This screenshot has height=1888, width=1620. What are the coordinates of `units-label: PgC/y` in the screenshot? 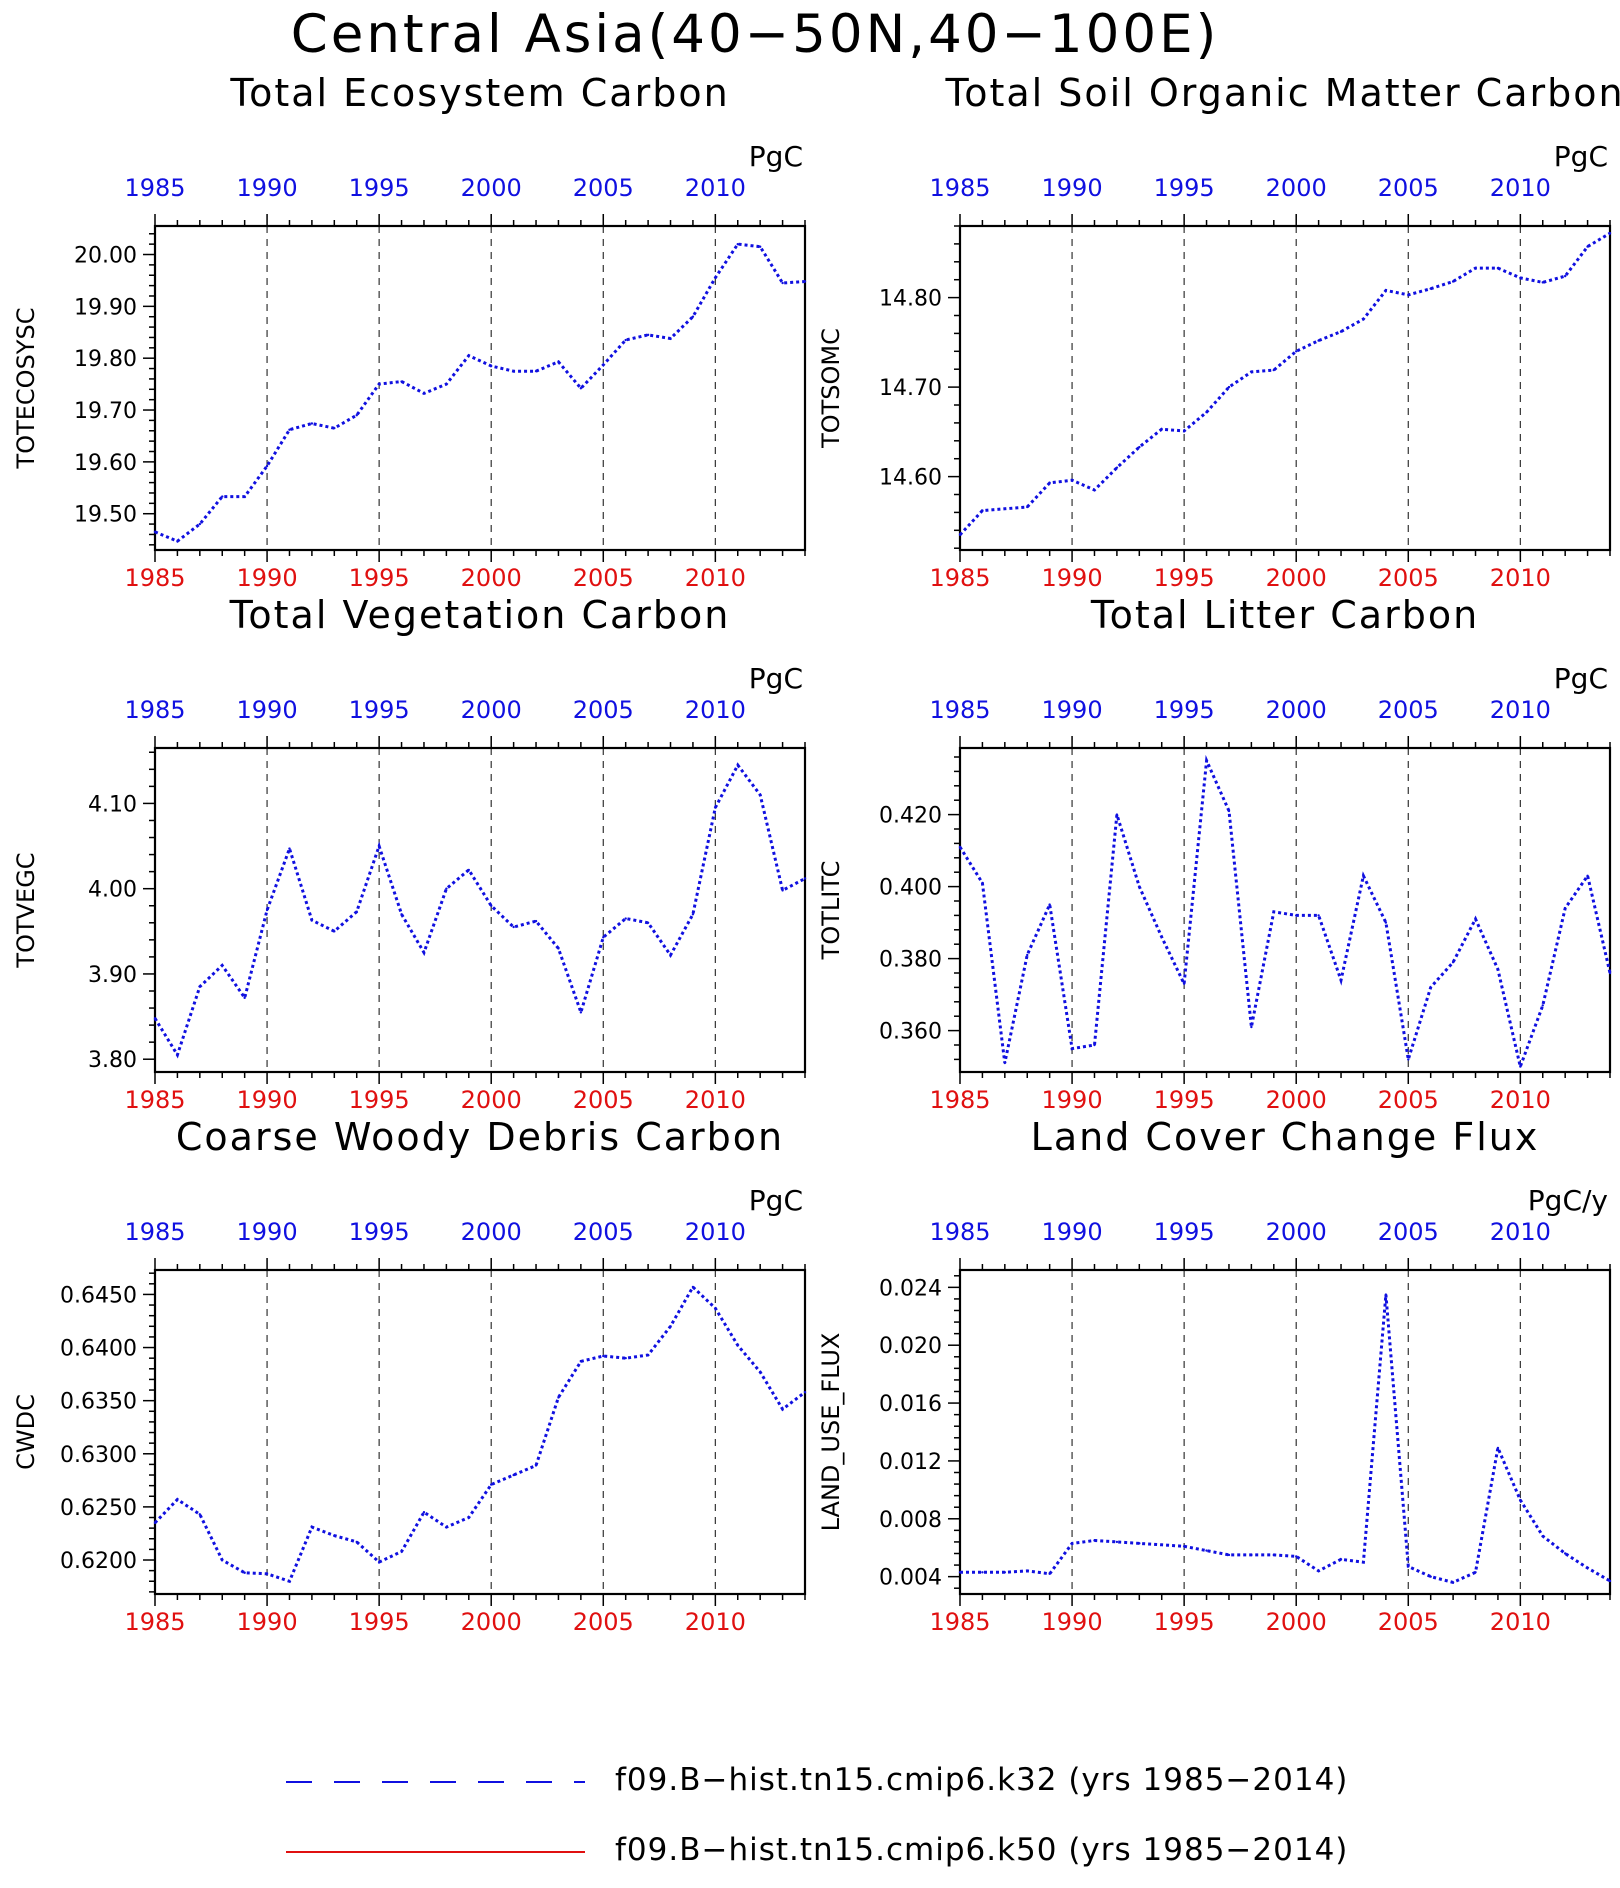 It's located at (1568, 1200).